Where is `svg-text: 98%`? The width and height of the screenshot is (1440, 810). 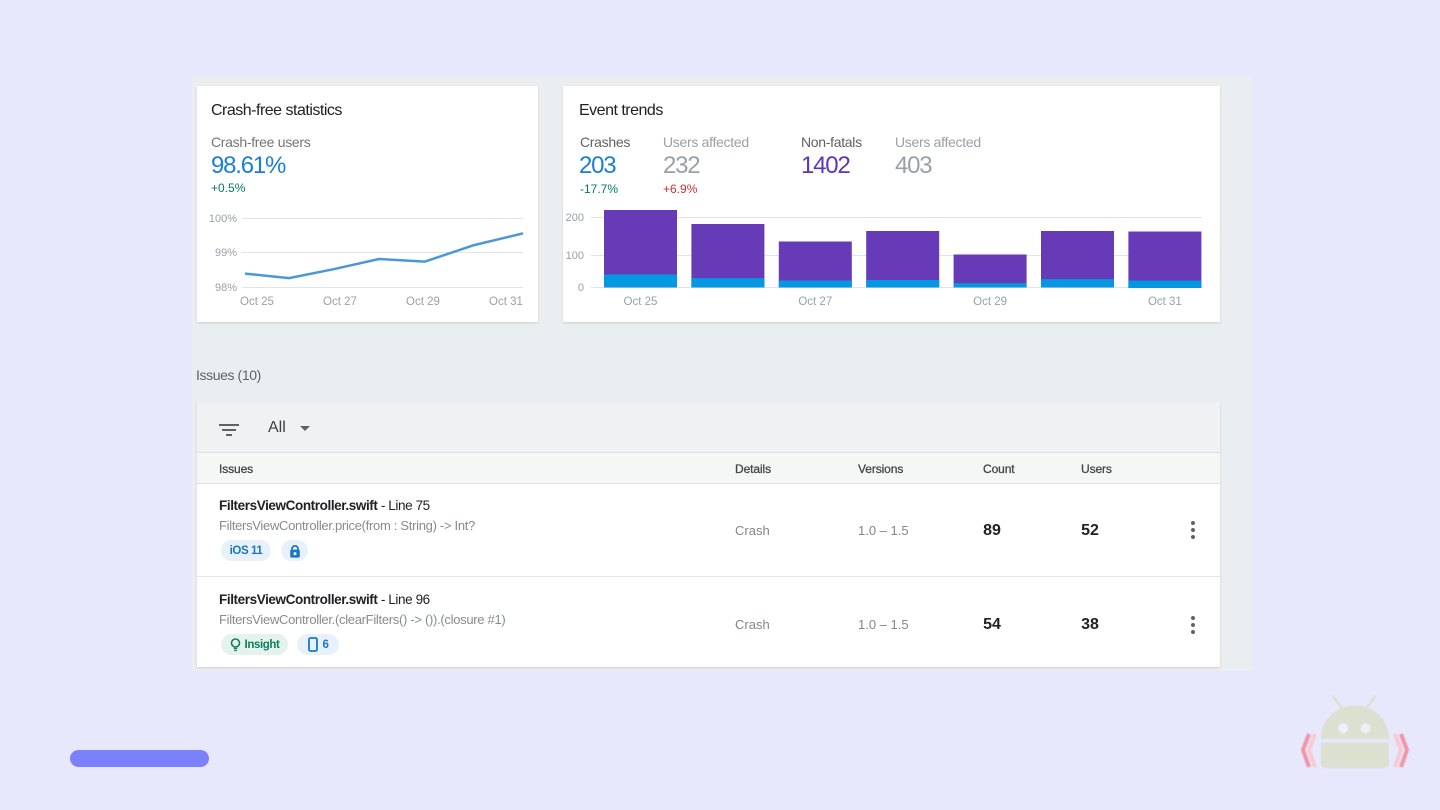
svg-text: 98% is located at coordinates (226, 288).